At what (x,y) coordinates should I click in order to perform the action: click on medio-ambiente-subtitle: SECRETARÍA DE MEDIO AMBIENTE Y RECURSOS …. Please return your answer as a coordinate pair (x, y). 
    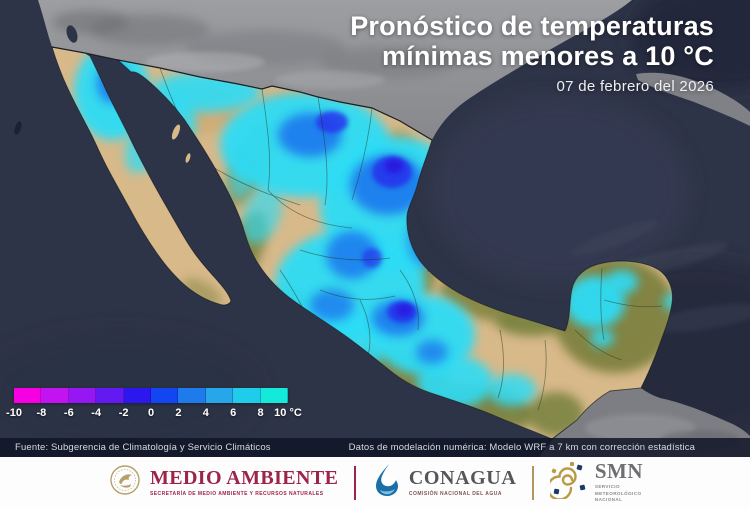
    Looking at the image, I should click on (236, 494).